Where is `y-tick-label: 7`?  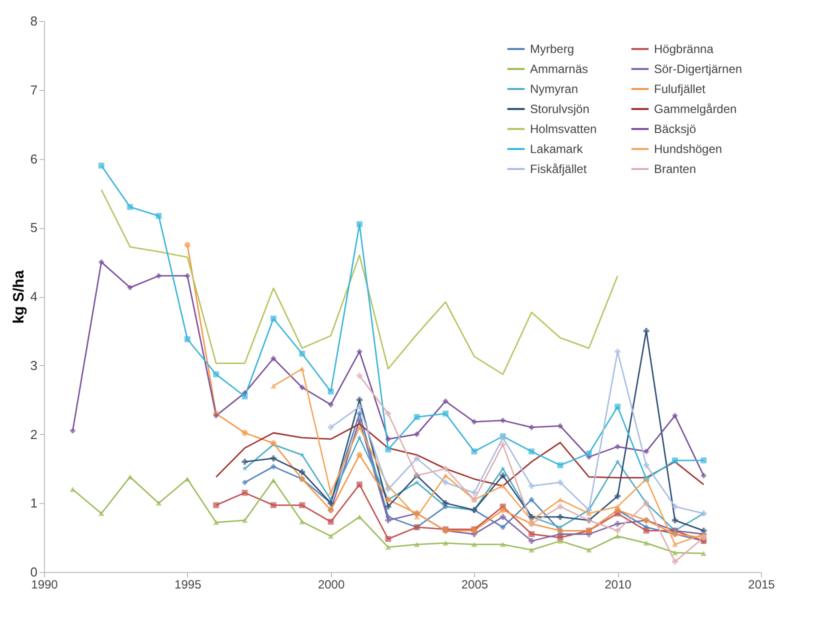 y-tick-label: 7 is located at coordinates (34, 90).